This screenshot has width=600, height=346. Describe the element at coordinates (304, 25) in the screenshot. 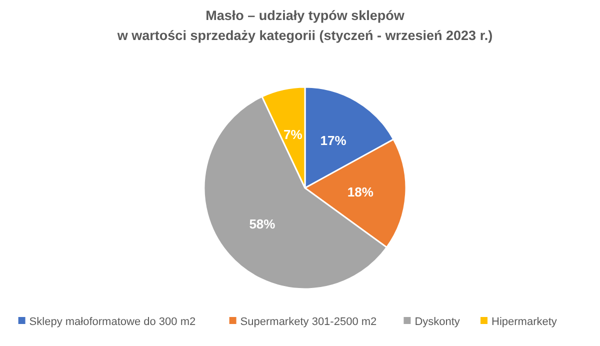

I see `chart-title: Masło – udziały typów sklepów w wartości sprzedaży kategorii (styczeń - wrzesień 2023 r.)` at that location.